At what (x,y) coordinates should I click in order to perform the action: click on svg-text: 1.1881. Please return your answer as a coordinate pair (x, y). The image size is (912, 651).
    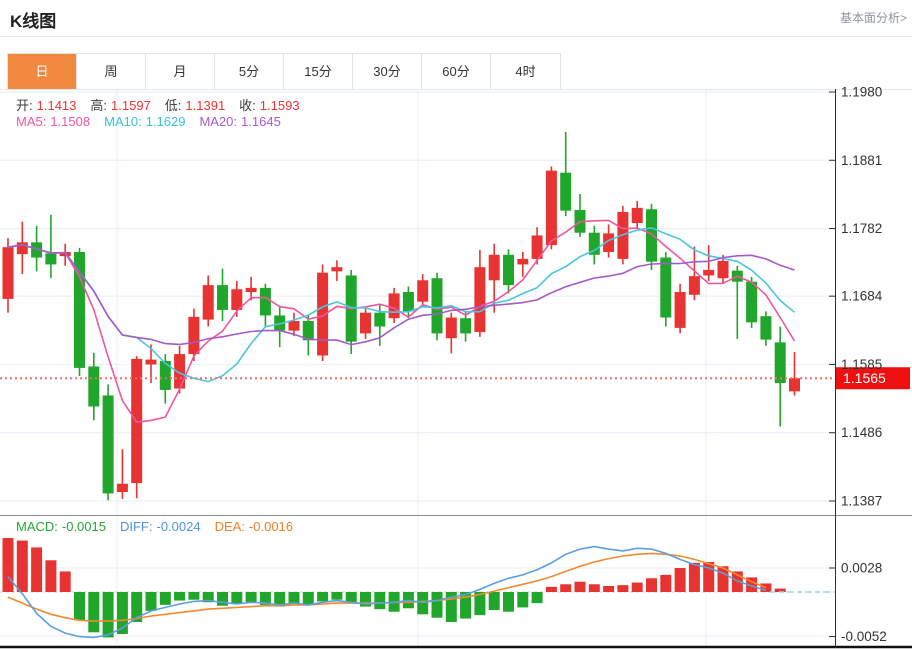
    Looking at the image, I should click on (861, 160).